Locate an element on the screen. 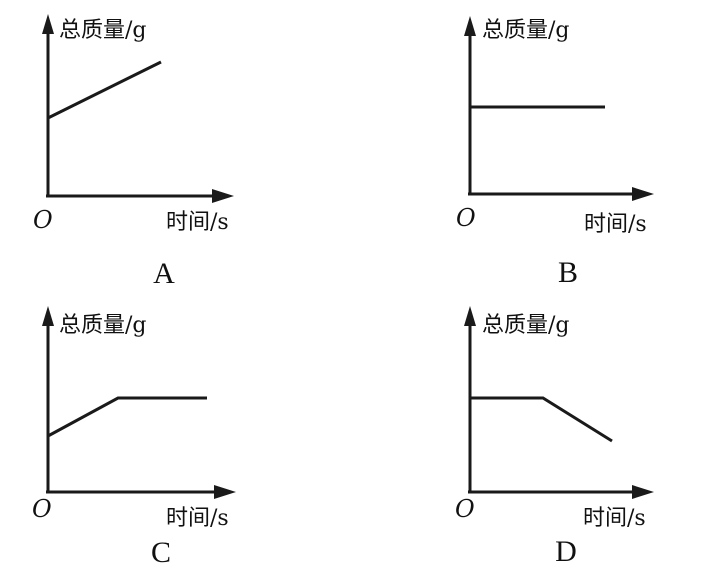 This screenshot has width=705, height=573. panel-c: 总质量/g O 时间/s C is located at coordinates (134, 437).